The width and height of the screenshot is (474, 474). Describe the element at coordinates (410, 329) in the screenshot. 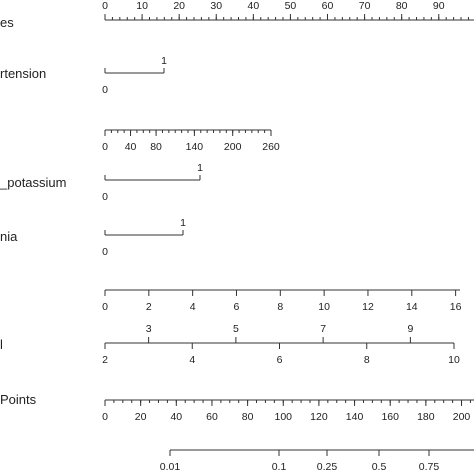

I see `tick-label: 9` at that location.